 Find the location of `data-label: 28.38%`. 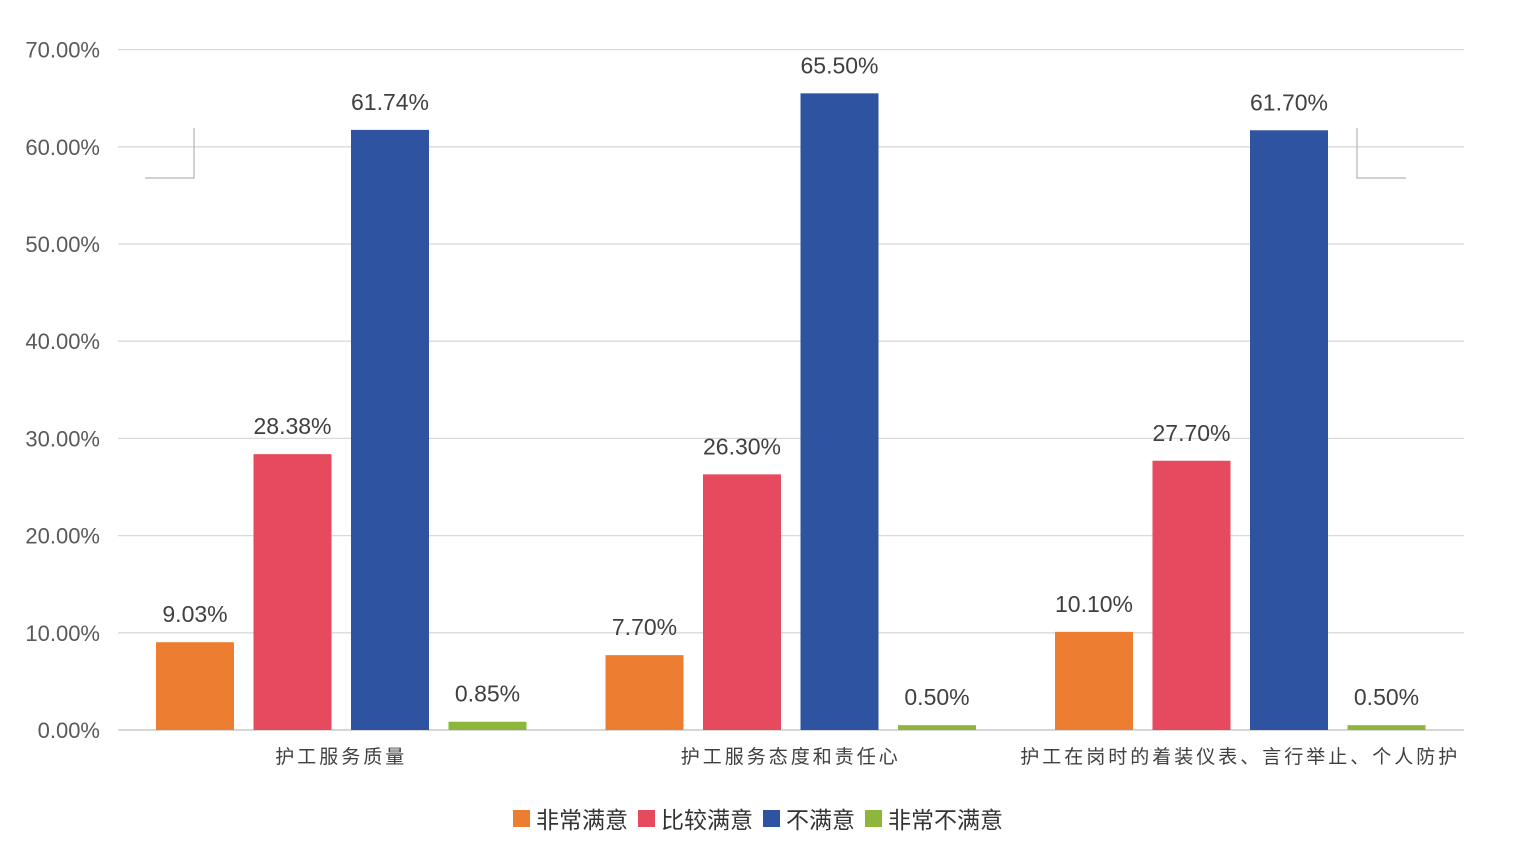

data-label: 28.38% is located at coordinates (292, 426).